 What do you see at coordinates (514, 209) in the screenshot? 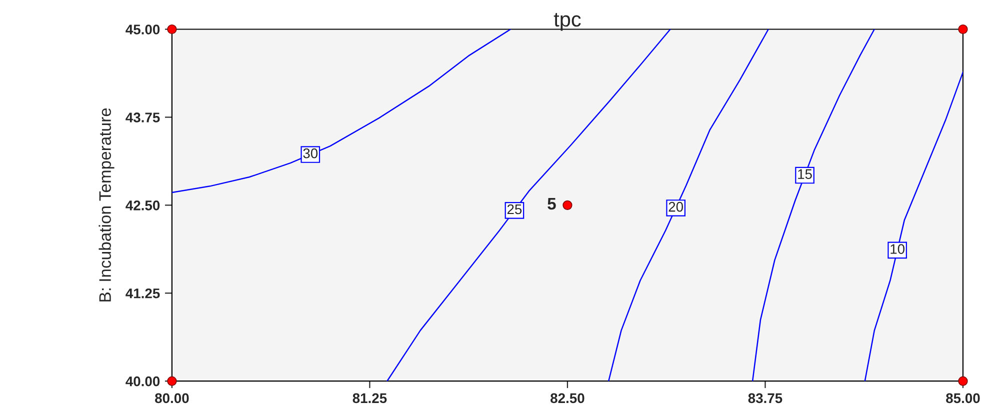
I see `series-label: 25` at bounding box center [514, 209].